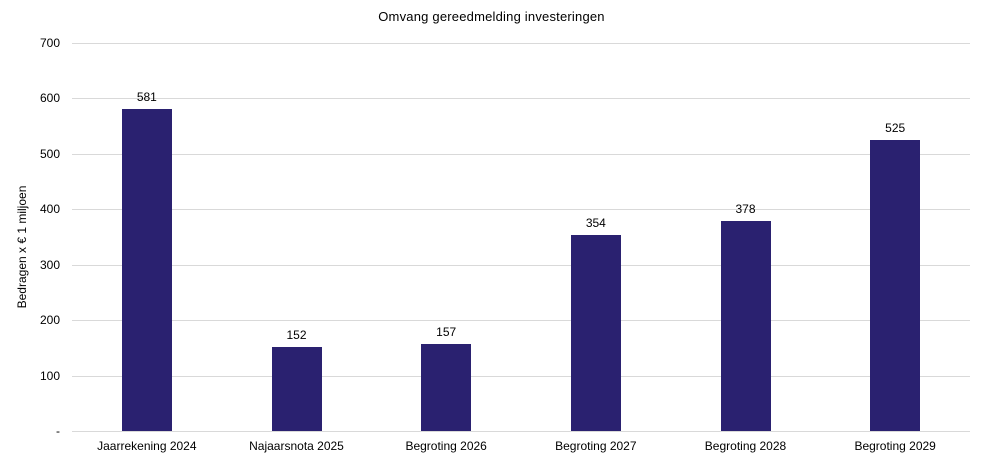 Image resolution: width=983 pixels, height=462 pixels. Describe the element at coordinates (58, 431) in the screenshot. I see `y-tick-label-0: -` at that location.